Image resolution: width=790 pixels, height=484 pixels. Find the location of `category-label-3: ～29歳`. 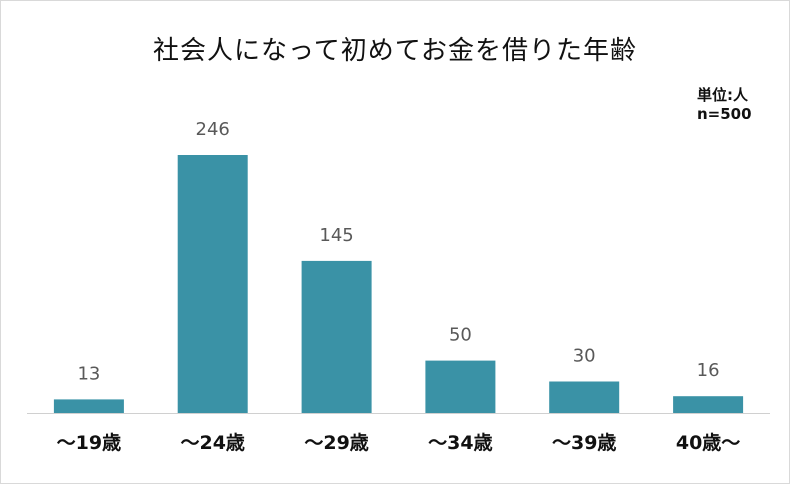

category-label-3: ～29歳 is located at coordinates (336, 443).